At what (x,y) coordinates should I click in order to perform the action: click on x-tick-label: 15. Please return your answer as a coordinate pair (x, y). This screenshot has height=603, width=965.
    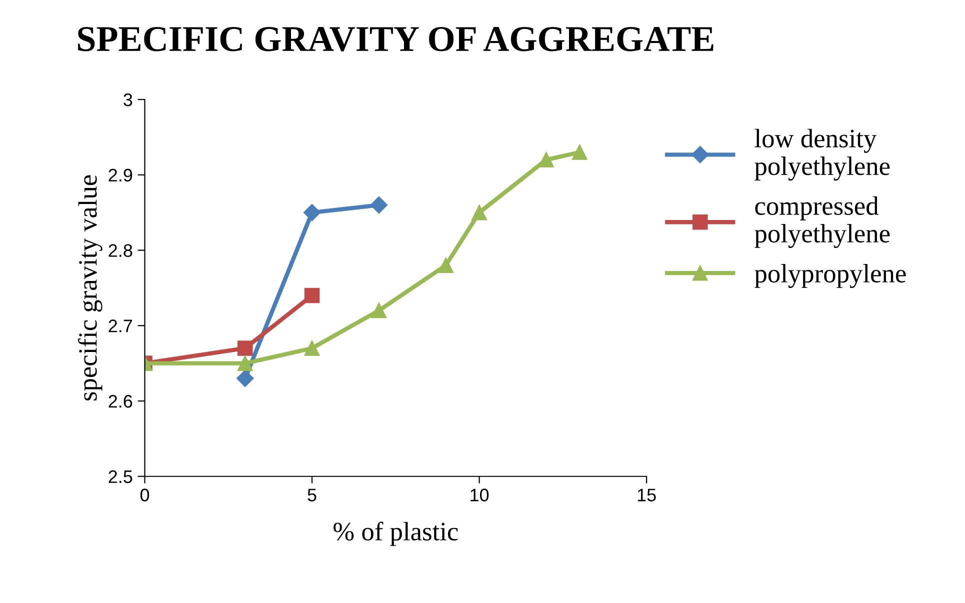
    Looking at the image, I should click on (647, 495).